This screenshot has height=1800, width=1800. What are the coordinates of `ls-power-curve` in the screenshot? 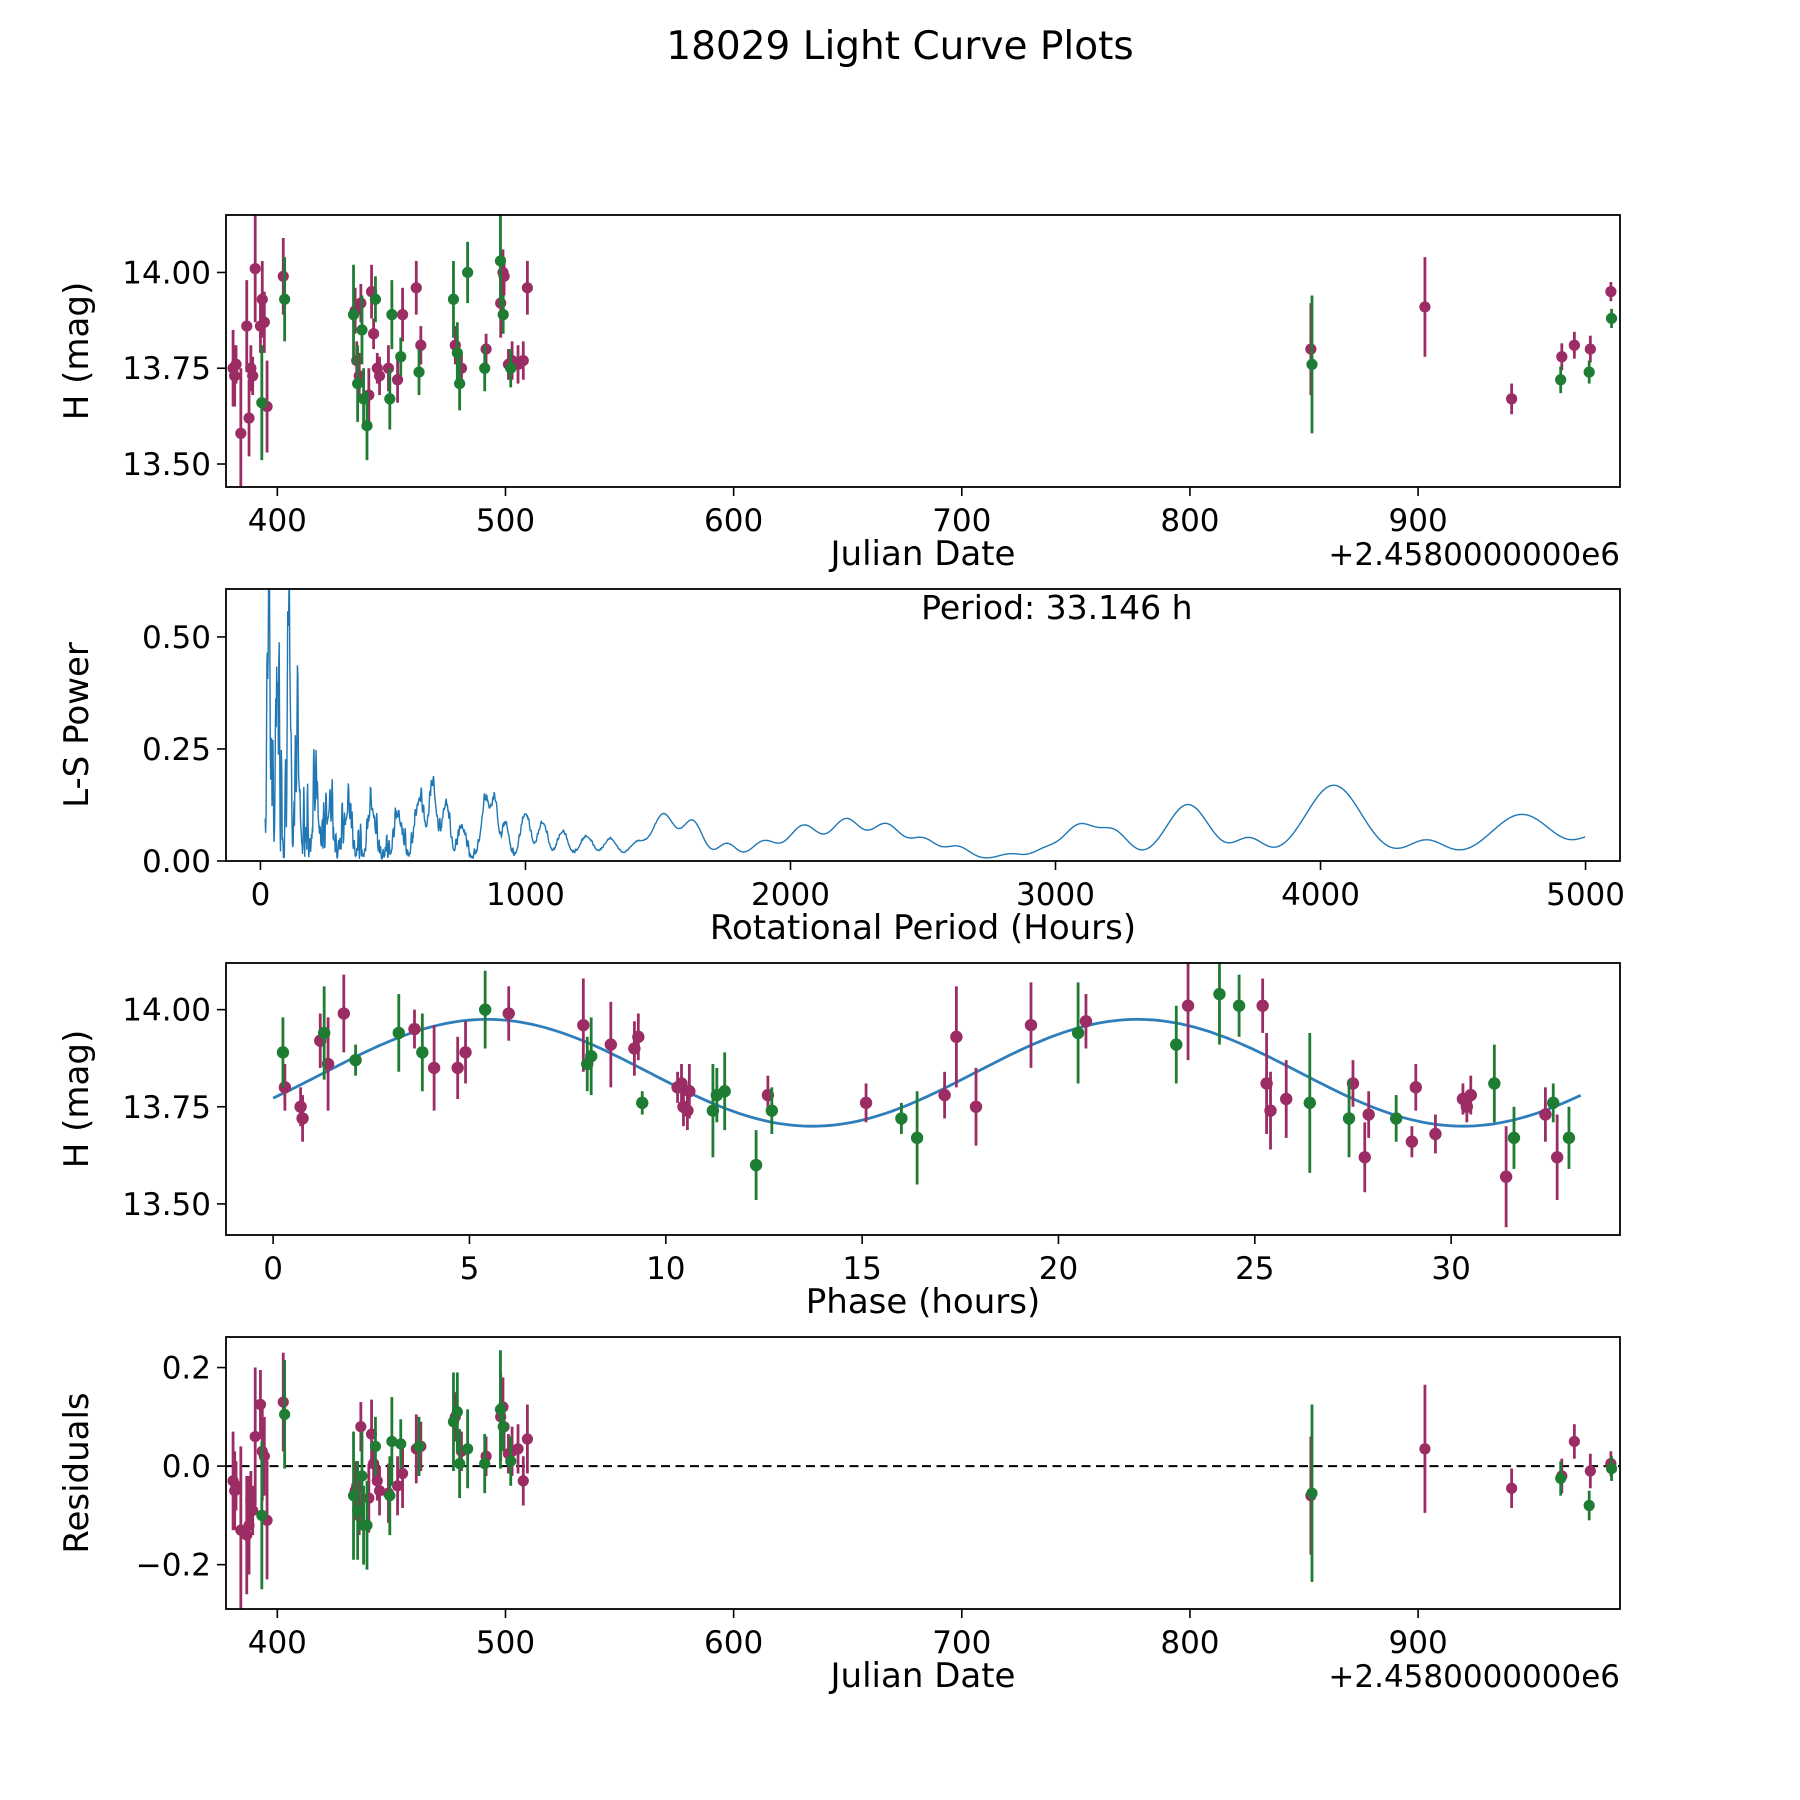 It's located at (925, 725).